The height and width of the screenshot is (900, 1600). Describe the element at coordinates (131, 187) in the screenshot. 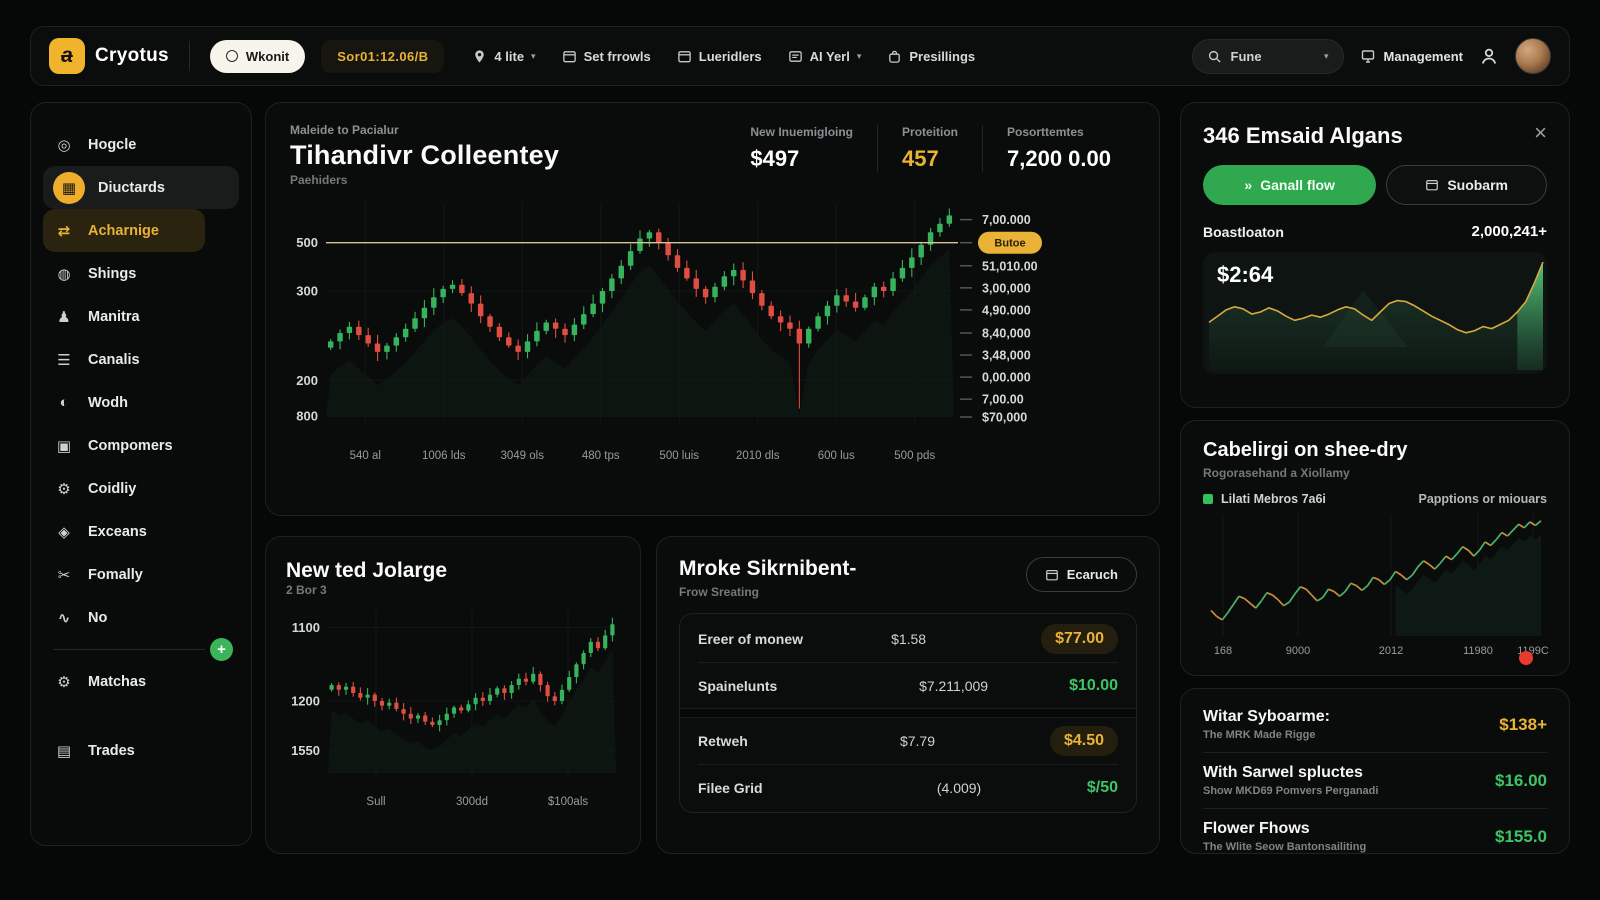

I see `sidebar-item-label: Diuctards` at that location.